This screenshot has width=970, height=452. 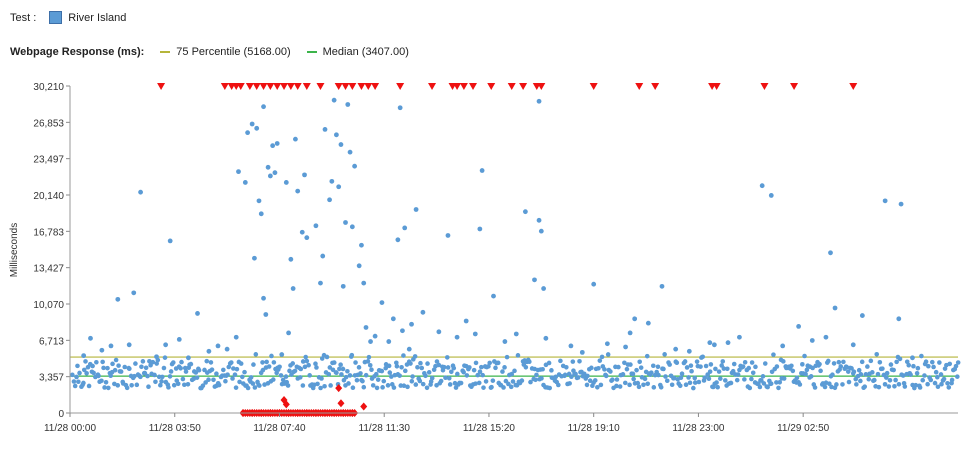 I want to click on test-name: River Island, so click(x=97, y=17).